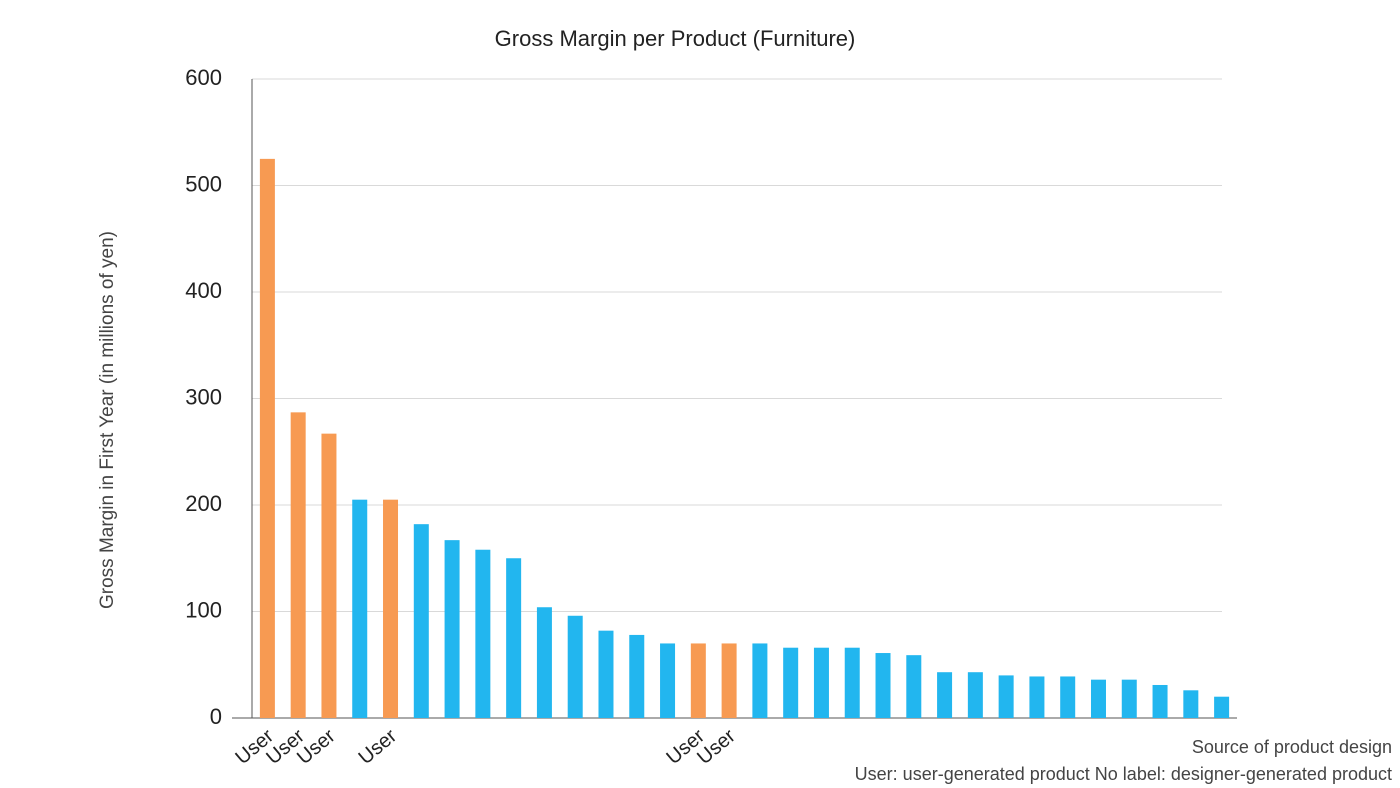 This screenshot has width=1400, height=788. What do you see at coordinates (675, 38) in the screenshot?
I see `chart-title: Gross Margin per Product (Furniture)` at bounding box center [675, 38].